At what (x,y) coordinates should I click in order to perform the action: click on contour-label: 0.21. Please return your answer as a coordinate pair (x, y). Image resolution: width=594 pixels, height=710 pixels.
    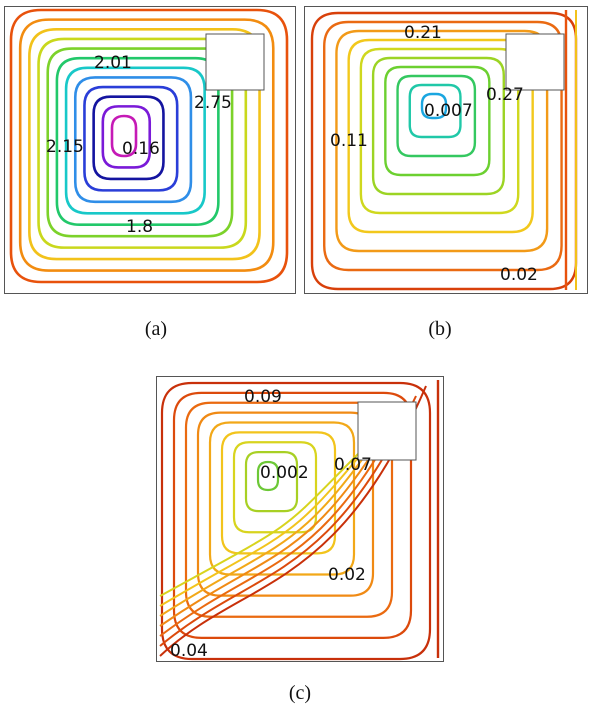
    Looking at the image, I should click on (423, 33).